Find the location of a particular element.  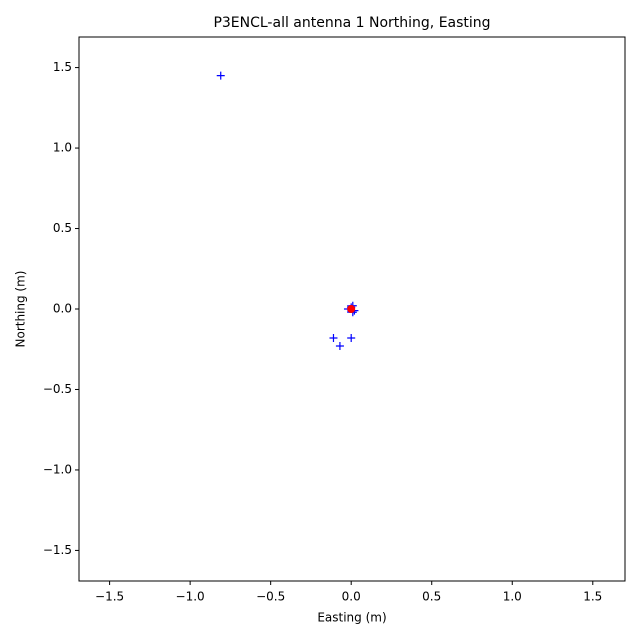

x-tick-label: −0.5 is located at coordinates (270, 597).